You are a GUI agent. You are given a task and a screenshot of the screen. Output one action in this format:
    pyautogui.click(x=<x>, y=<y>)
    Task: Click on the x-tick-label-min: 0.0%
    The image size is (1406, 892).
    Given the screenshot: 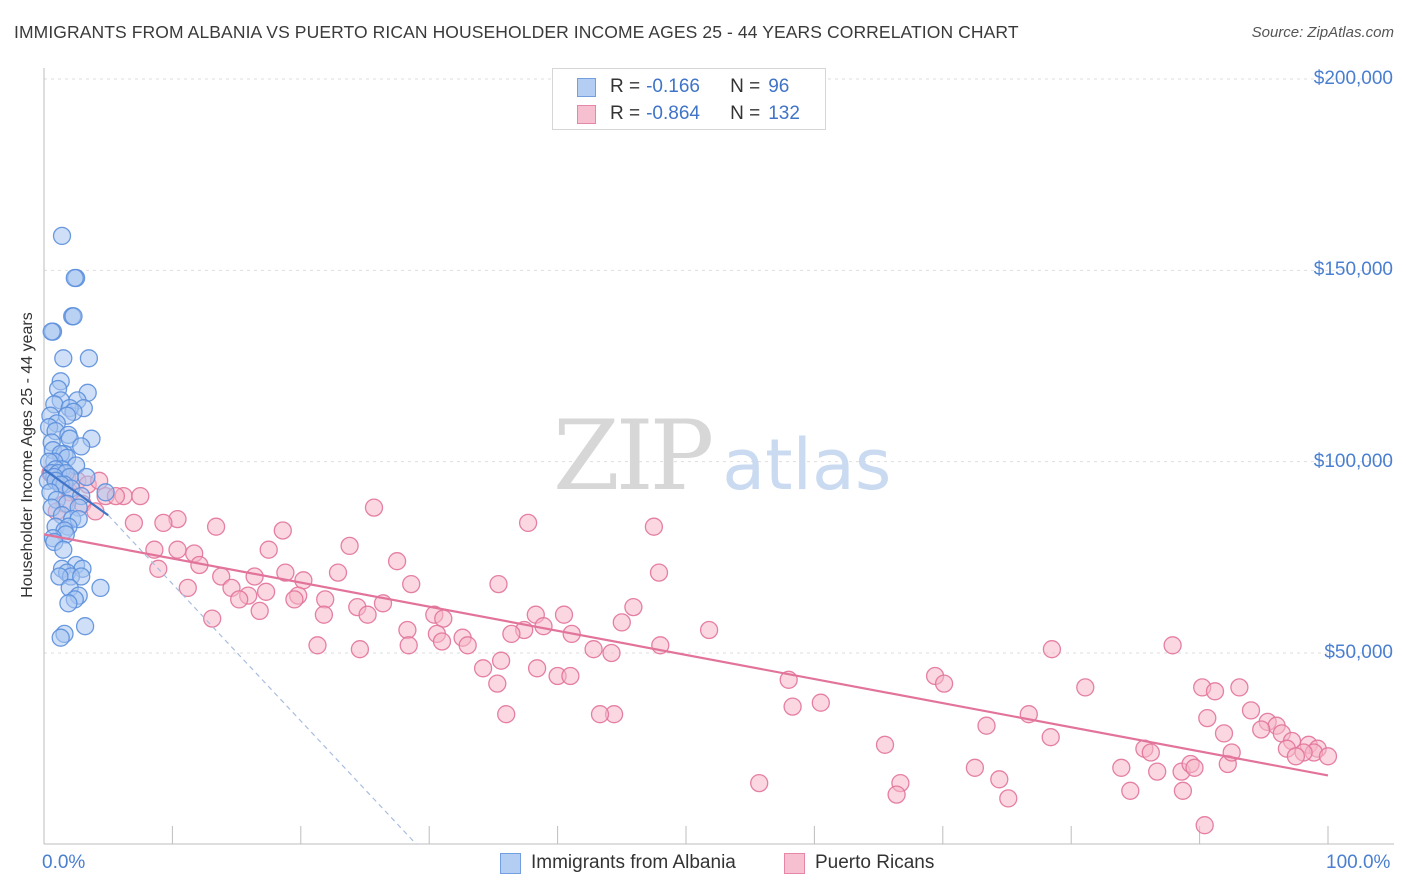 What is the action you would take?
    pyautogui.click(x=64, y=862)
    